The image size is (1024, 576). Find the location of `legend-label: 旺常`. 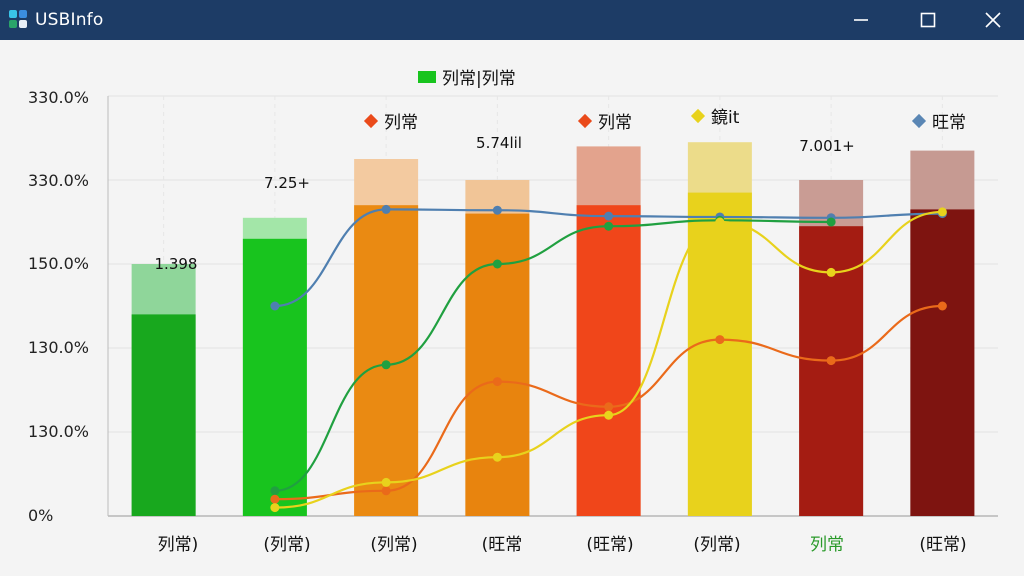

legend-label: 旺常 is located at coordinates (949, 123).